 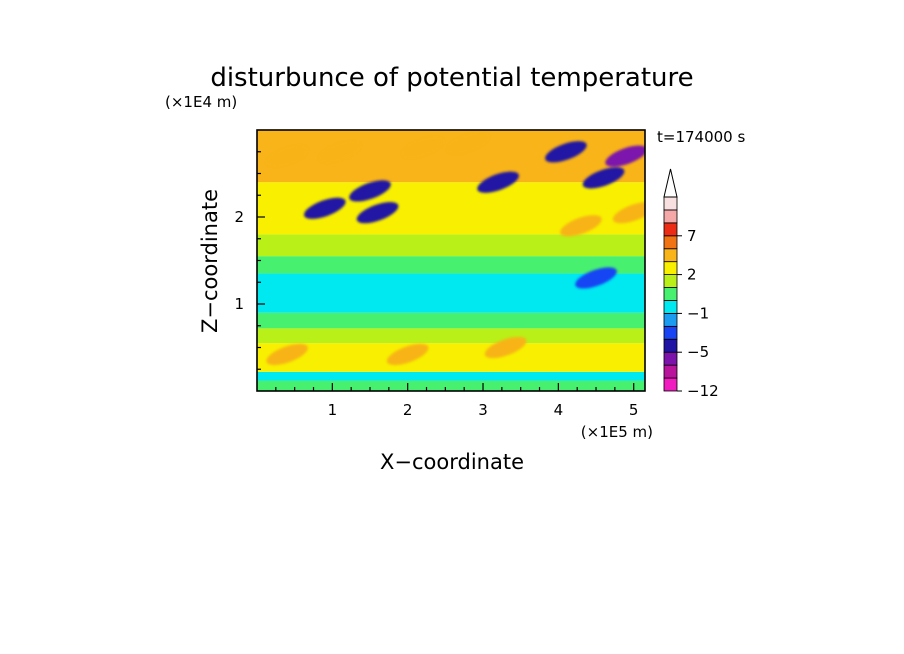 What do you see at coordinates (249, 260) in the screenshot?
I see `y-axis-ticks: 12` at bounding box center [249, 260].